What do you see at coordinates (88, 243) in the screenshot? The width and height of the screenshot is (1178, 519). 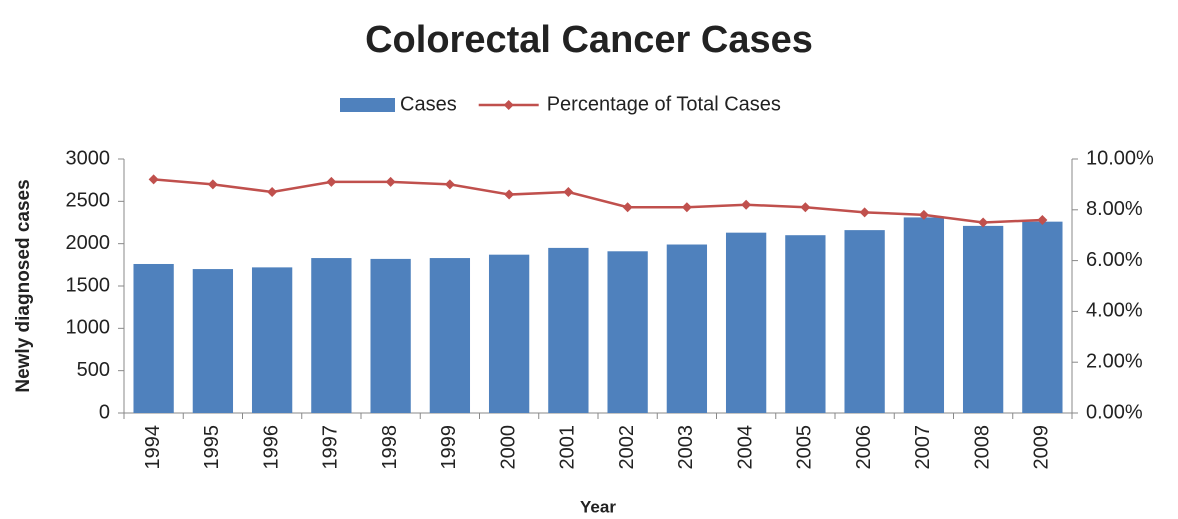 I see `y-tick-label: 2000` at bounding box center [88, 243].